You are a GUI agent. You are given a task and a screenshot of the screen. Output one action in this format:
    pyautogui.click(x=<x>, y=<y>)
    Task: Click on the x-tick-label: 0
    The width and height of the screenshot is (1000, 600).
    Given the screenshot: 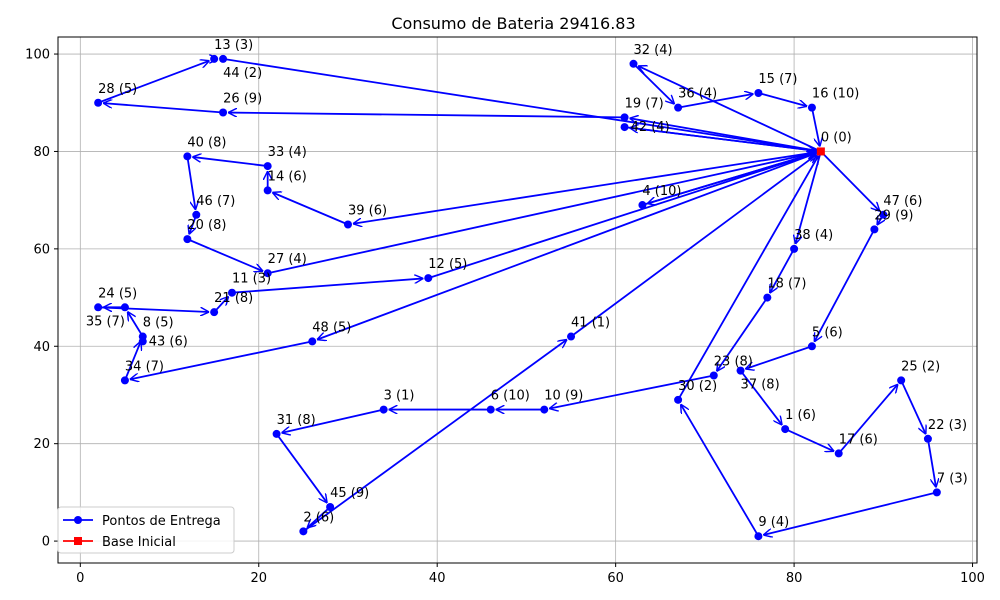 What is the action you would take?
    pyautogui.click(x=80, y=578)
    